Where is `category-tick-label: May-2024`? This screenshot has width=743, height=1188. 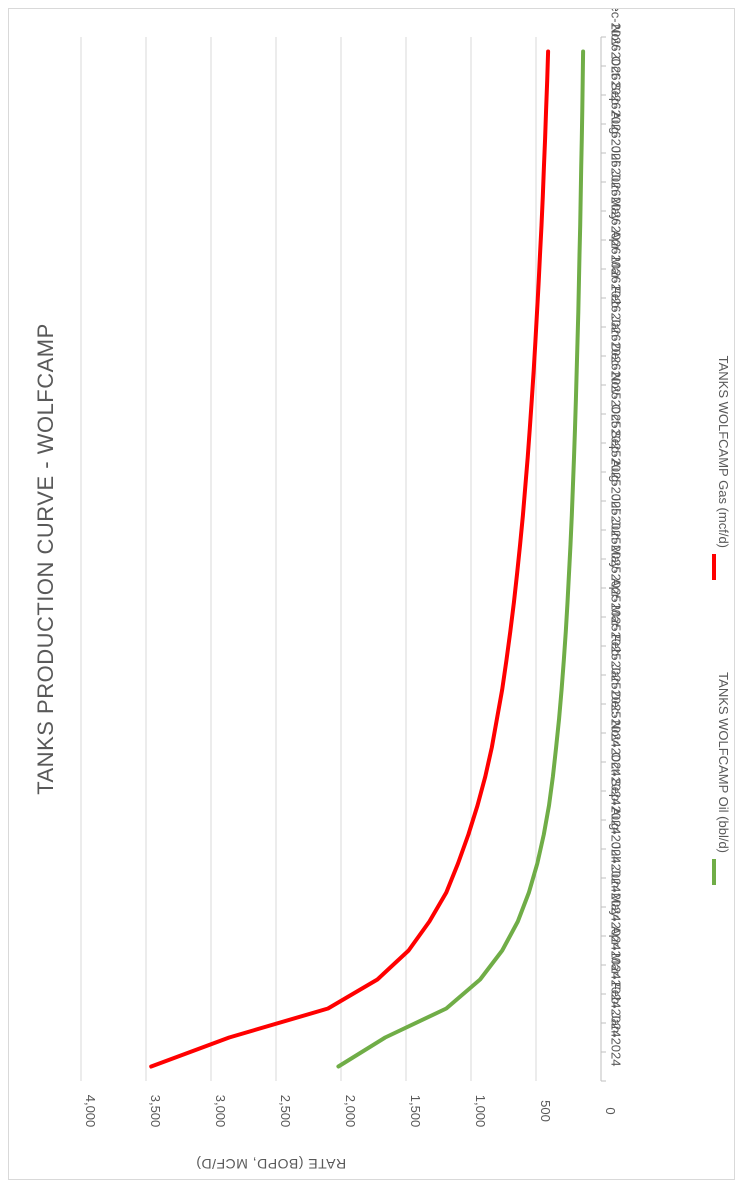
category-tick-label: May-2024 is located at coordinates (616, 922).